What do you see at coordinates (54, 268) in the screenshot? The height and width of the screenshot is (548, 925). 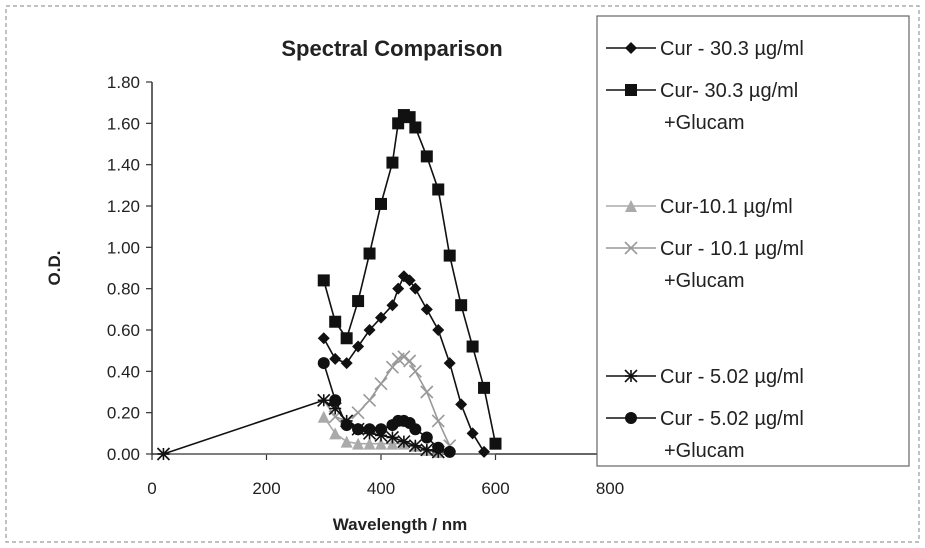 I see `y-axis-label: O.D.` at bounding box center [54, 268].